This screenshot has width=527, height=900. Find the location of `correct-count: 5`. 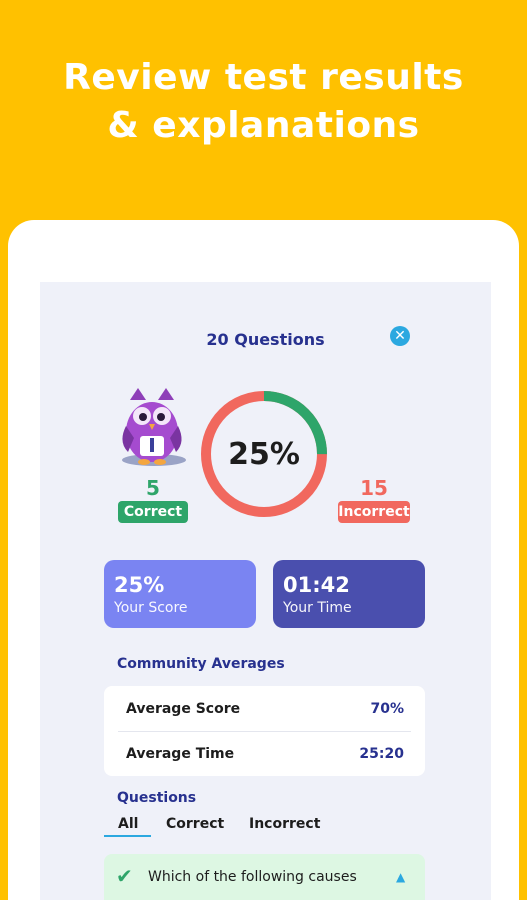

correct-count: 5 is located at coordinates (153, 488).